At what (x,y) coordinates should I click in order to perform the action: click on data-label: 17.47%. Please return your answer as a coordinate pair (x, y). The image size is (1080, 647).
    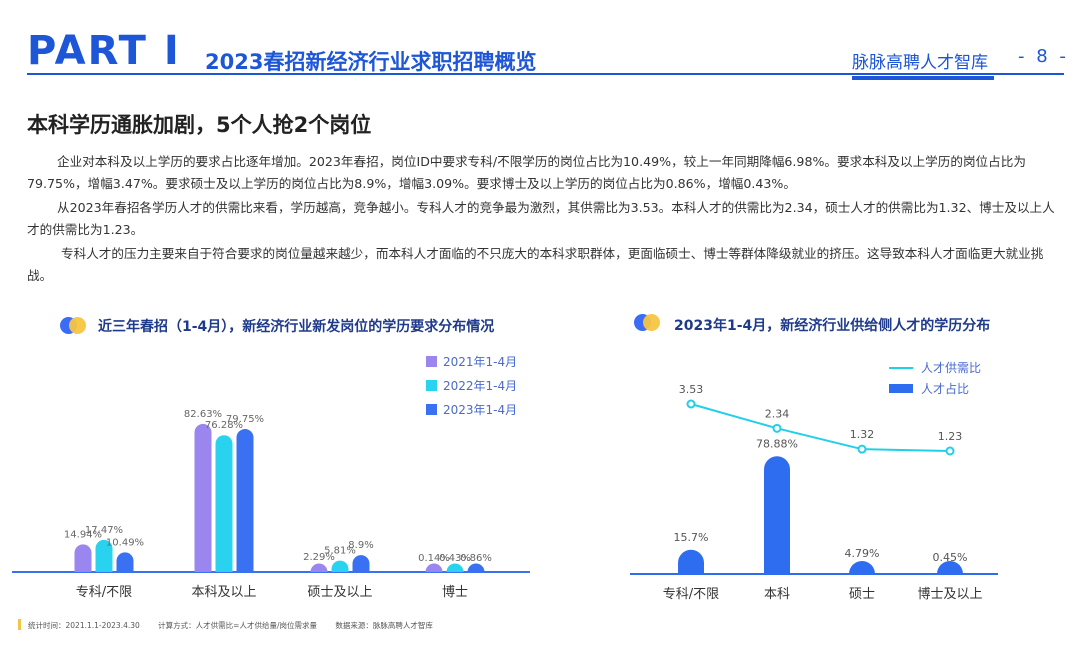
    Looking at the image, I should click on (104, 530).